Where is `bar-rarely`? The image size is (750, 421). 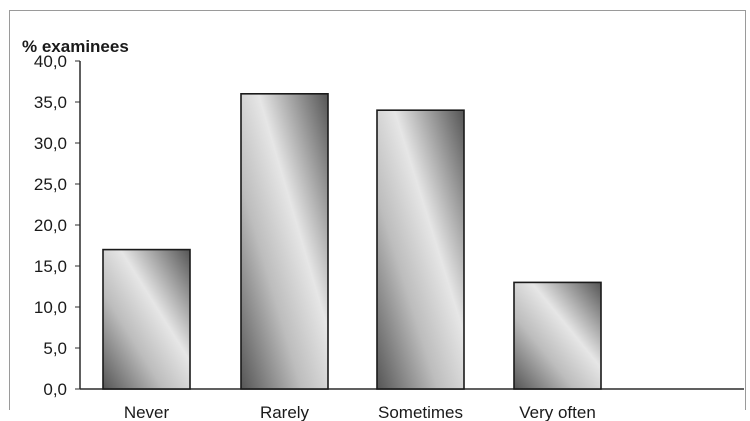 bar-rarely is located at coordinates (284, 241).